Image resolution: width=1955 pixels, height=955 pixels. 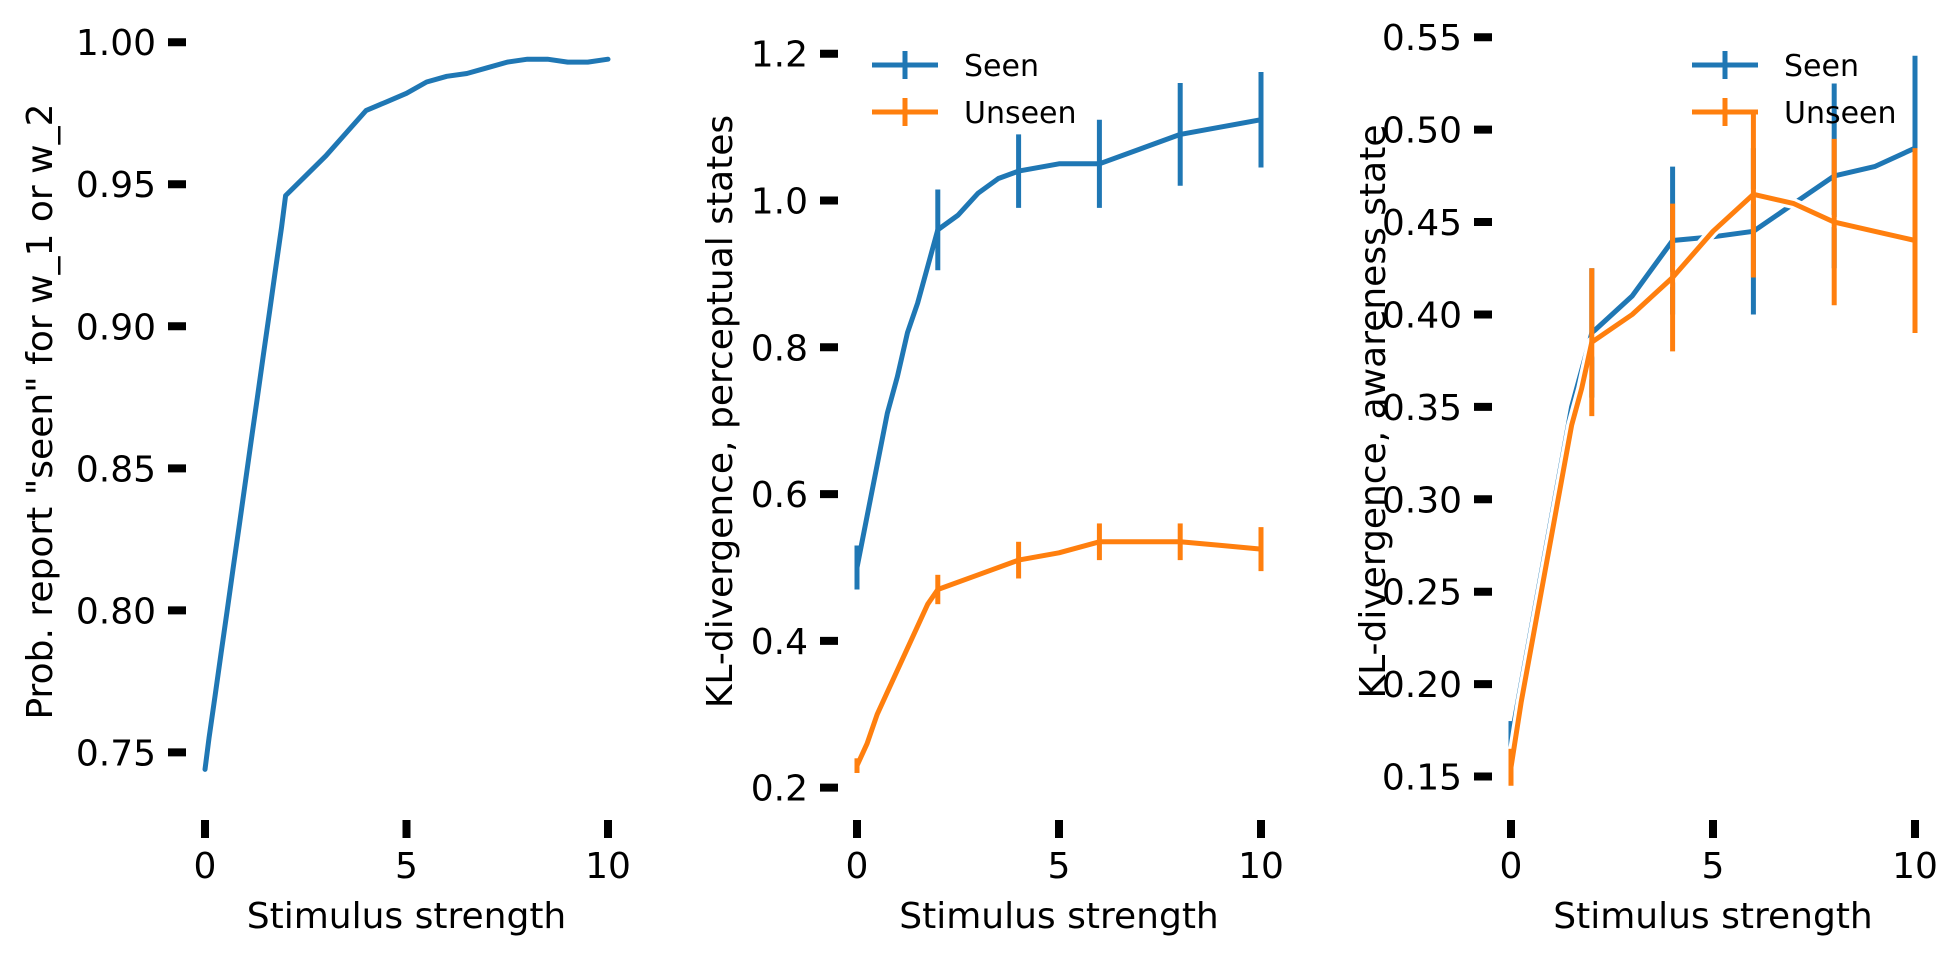 I want to click on y-tick-label: 0.35, so click(x=1422, y=408).